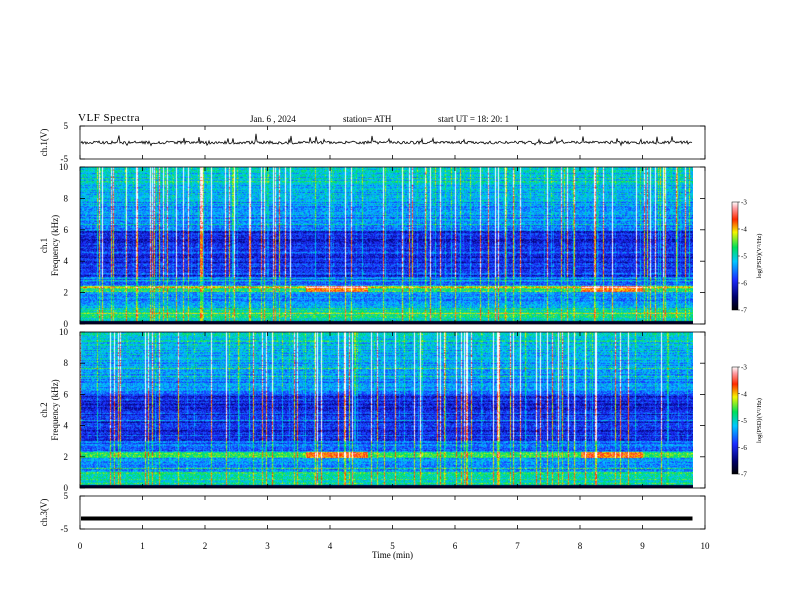  What do you see at coordinates (735, 420) in the screenshot?
I see `colorbar-ch2` at bounding box center [735, 420].